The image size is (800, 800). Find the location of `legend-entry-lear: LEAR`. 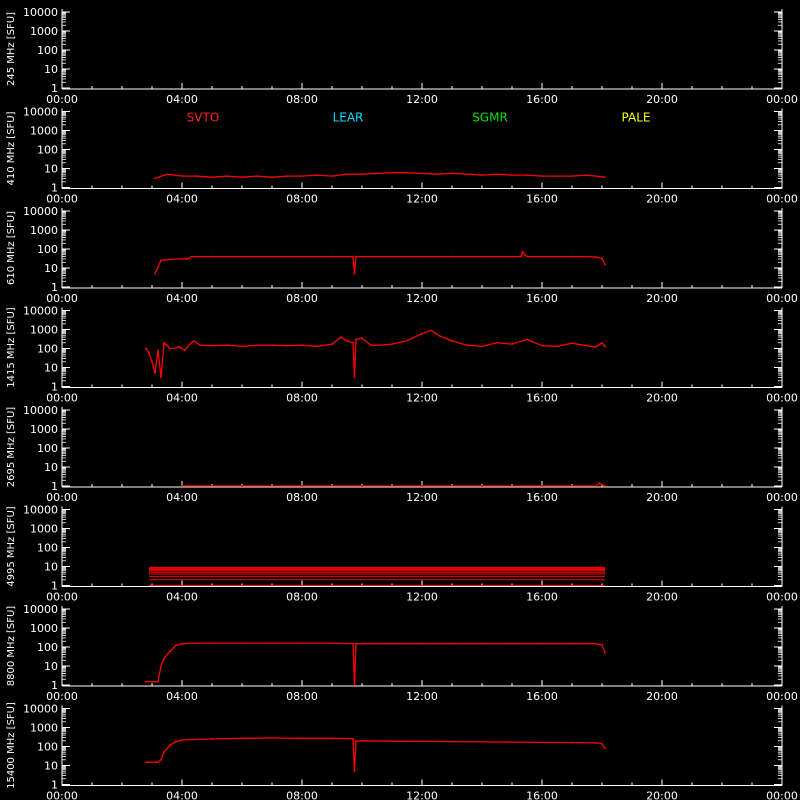

legend-entry-lear: LEAR is located at coordinates (348, 118).